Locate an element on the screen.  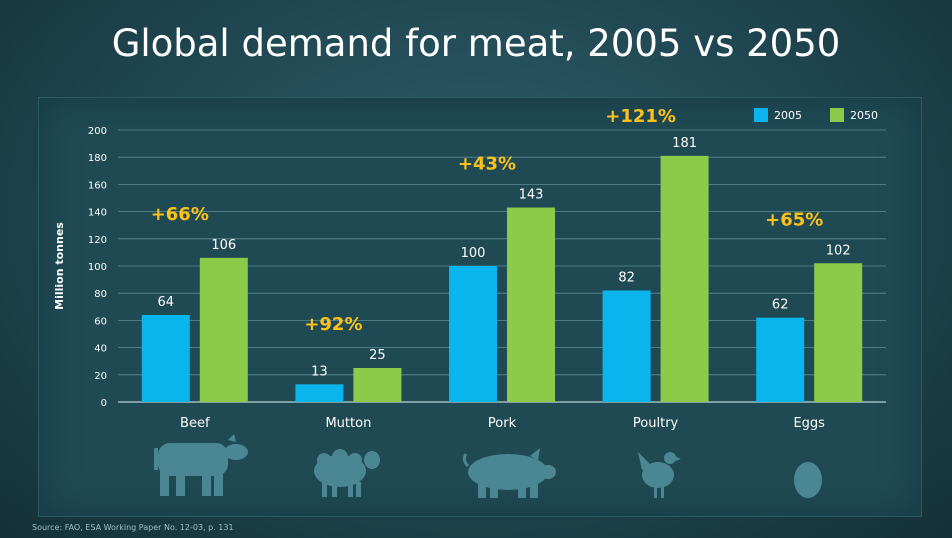
y-tick-label: 200 is located at coordinates (97, 131).